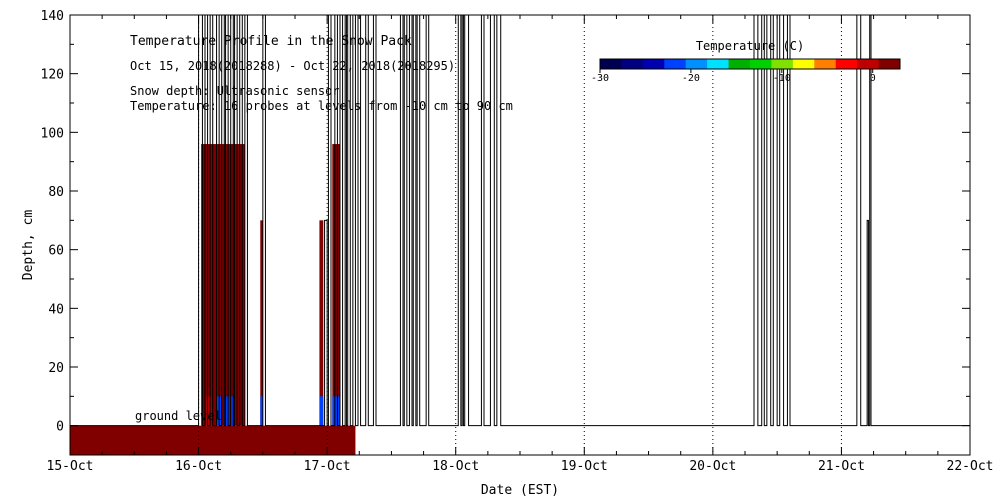 The width and height of the screenshot is (1000, 500). What do you see at coordinates (70, 466) in the screenshot?
I see `x-tick-label-0: 15-Oct` at bounding box center [70, 466].